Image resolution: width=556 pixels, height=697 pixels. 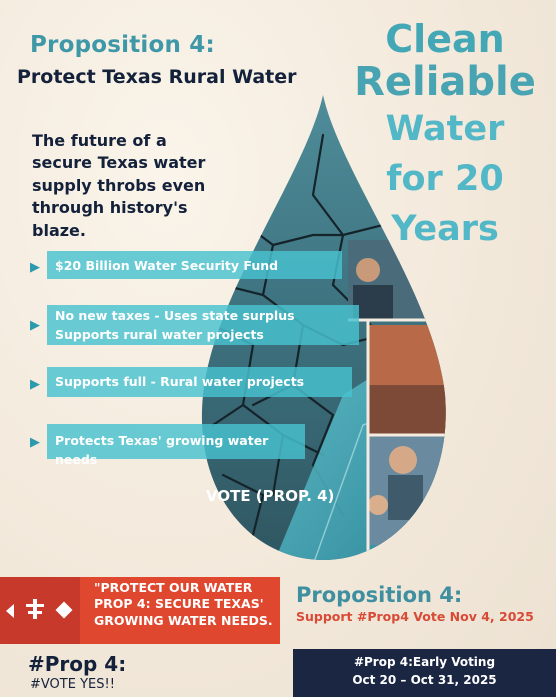 What do you see at coordinates (270, 496) in the screenshot?
I see `vote-label: VOTE (PROP. 4)` at bounding box center [270, 496].